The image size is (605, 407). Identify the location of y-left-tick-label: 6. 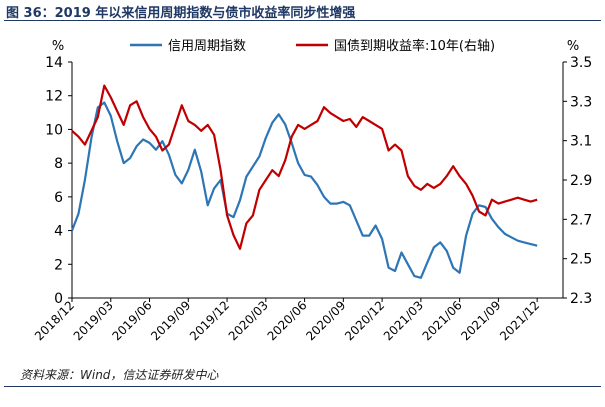
(58, 198).